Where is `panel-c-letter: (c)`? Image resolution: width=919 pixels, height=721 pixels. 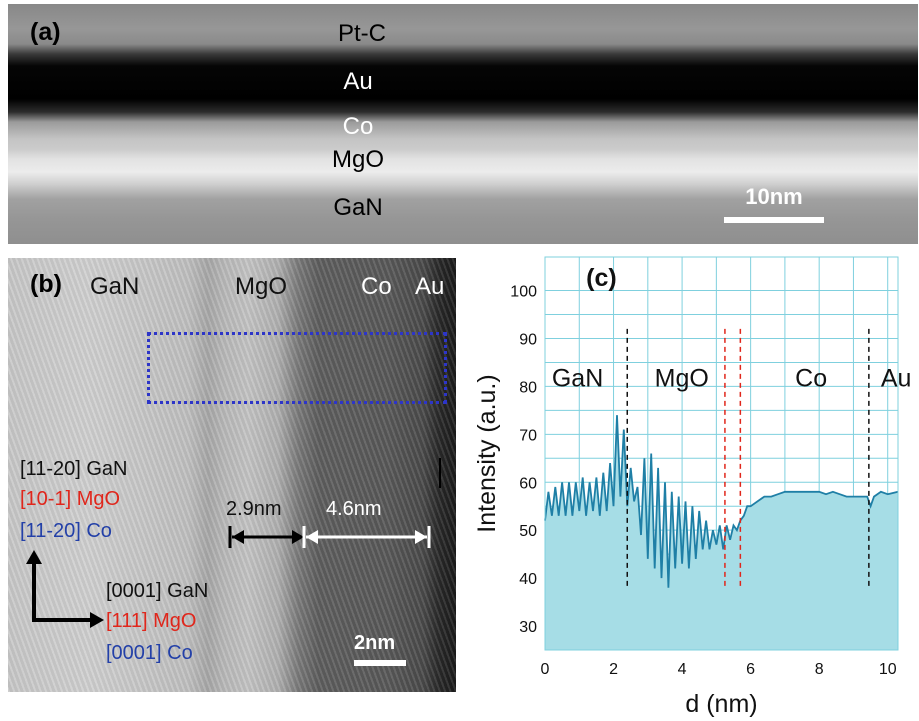 panel-c-letter: (c) is located at coordinates (601, 278).